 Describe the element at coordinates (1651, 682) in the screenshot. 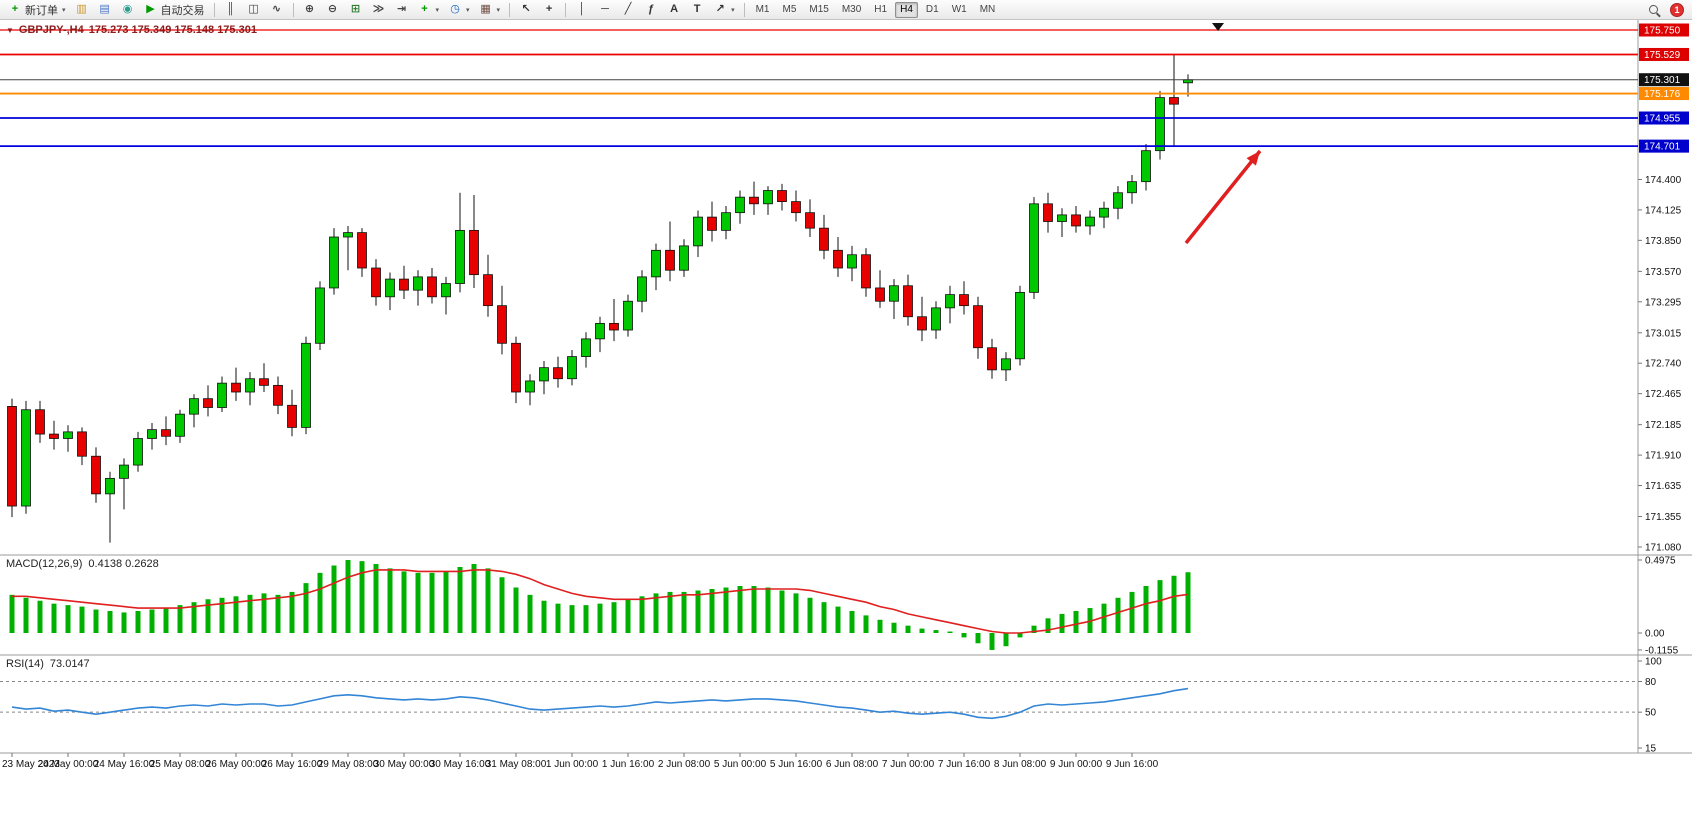

I see `rsi-scale-label: 80` at that location.